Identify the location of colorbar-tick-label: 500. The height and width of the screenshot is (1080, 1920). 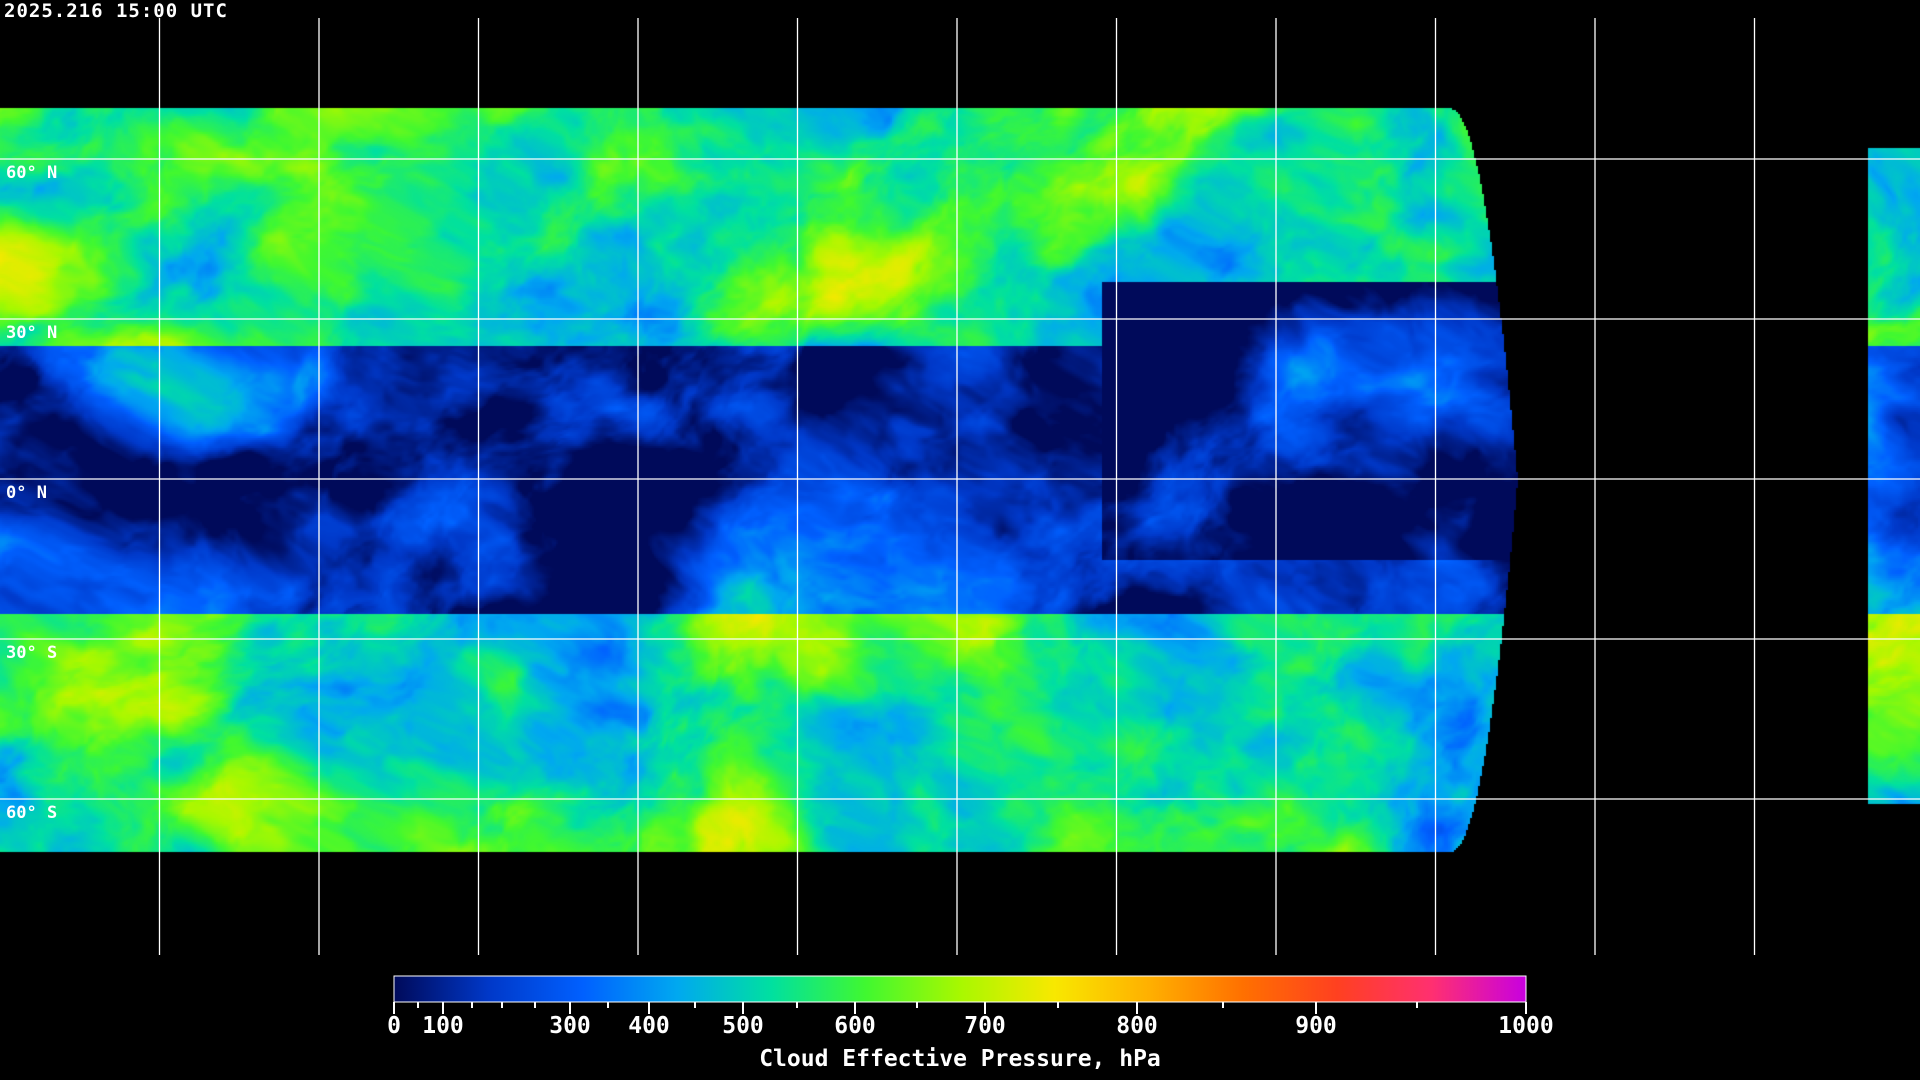
(743, 1026).